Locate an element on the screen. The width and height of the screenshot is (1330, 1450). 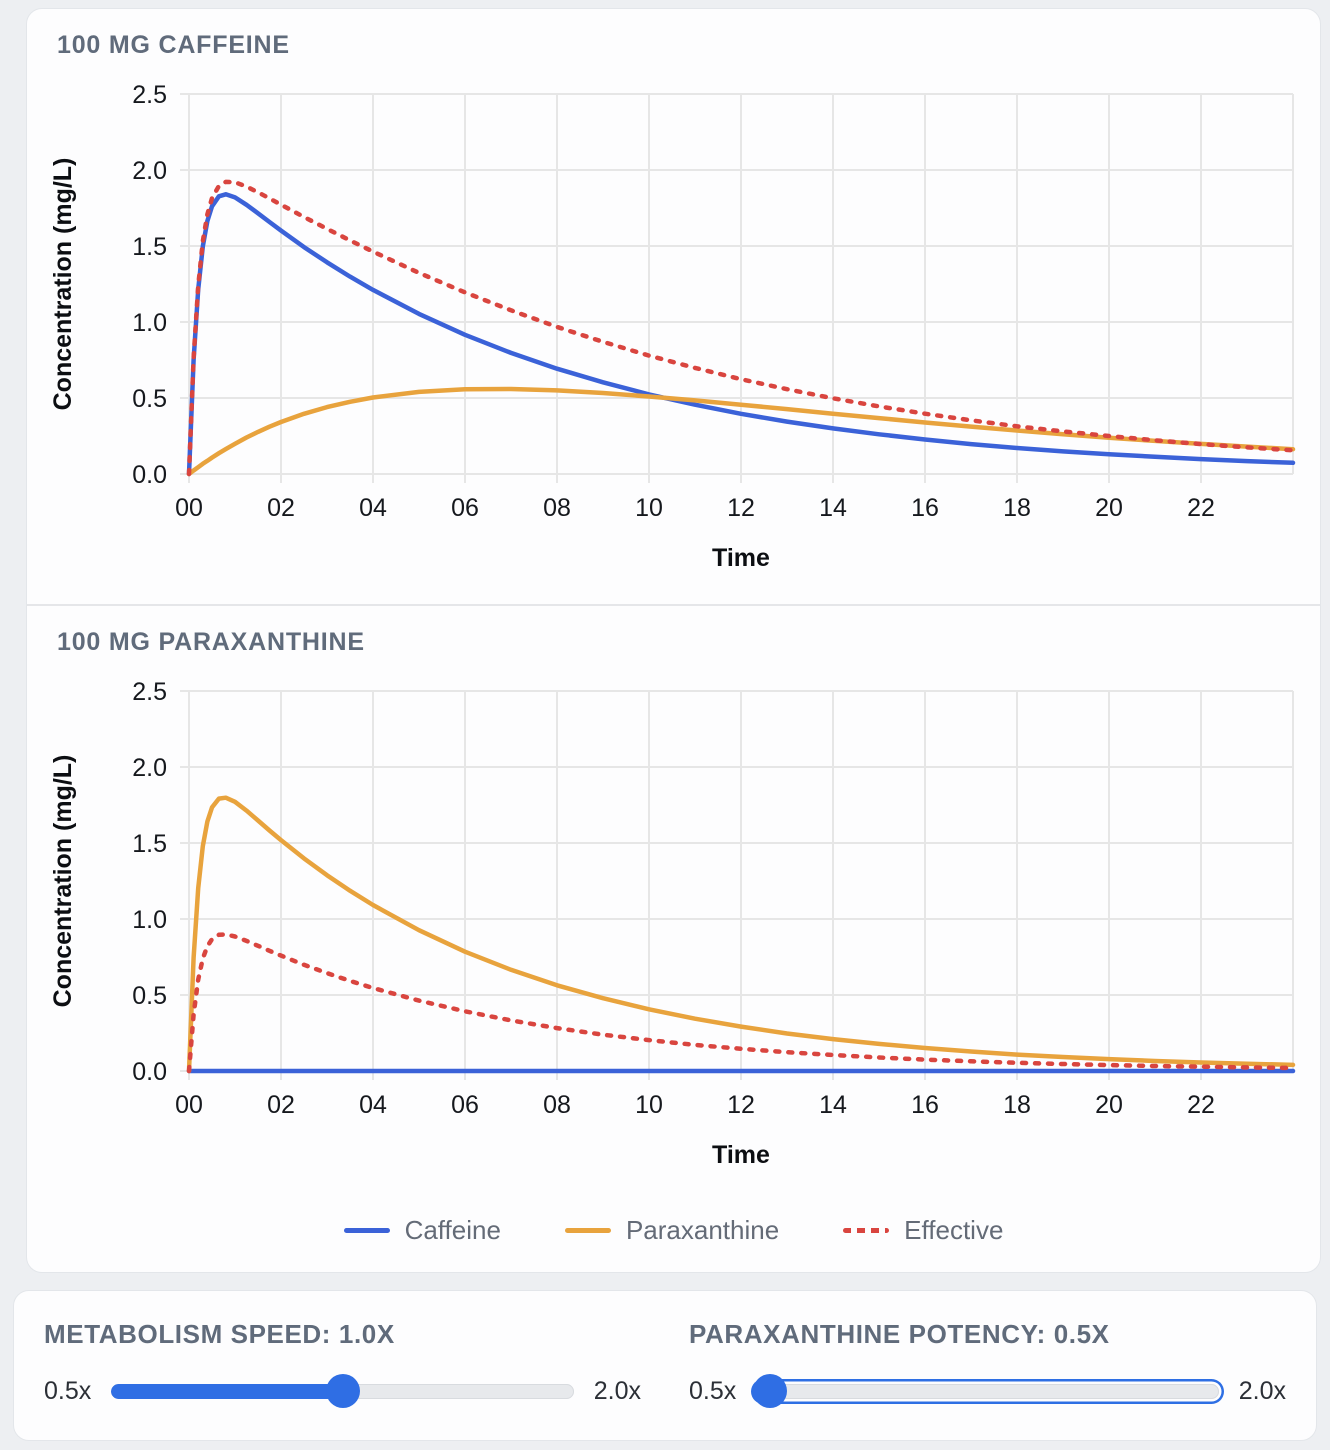
legend-item-effective: Effective is located at coordinates (923, 1230).